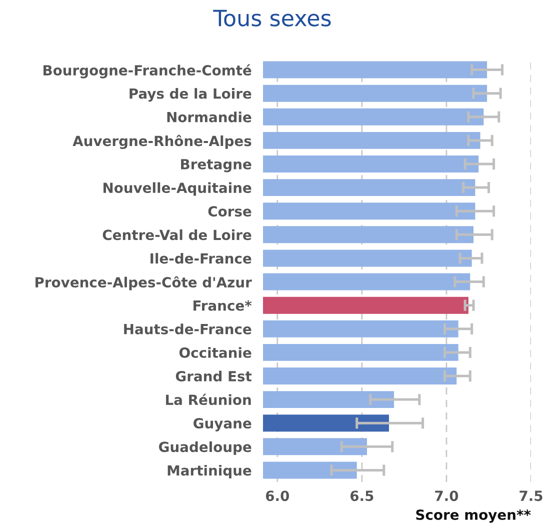 Image resolution: width=545 pixels, height=529 pixels. Describe the element at coordinates (162, 141) in the screenshot. I see `y-tick-label: Auvergne-Rhône-Alpes` at that location.